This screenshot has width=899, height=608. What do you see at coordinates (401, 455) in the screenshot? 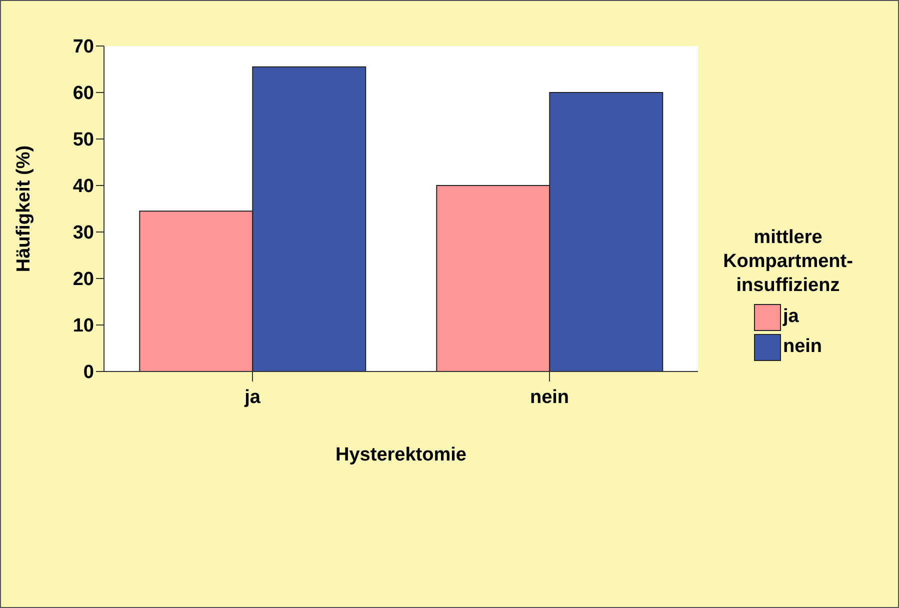
I see `x-axis-title: Hysterektomie` at bounding box center [401, 455].